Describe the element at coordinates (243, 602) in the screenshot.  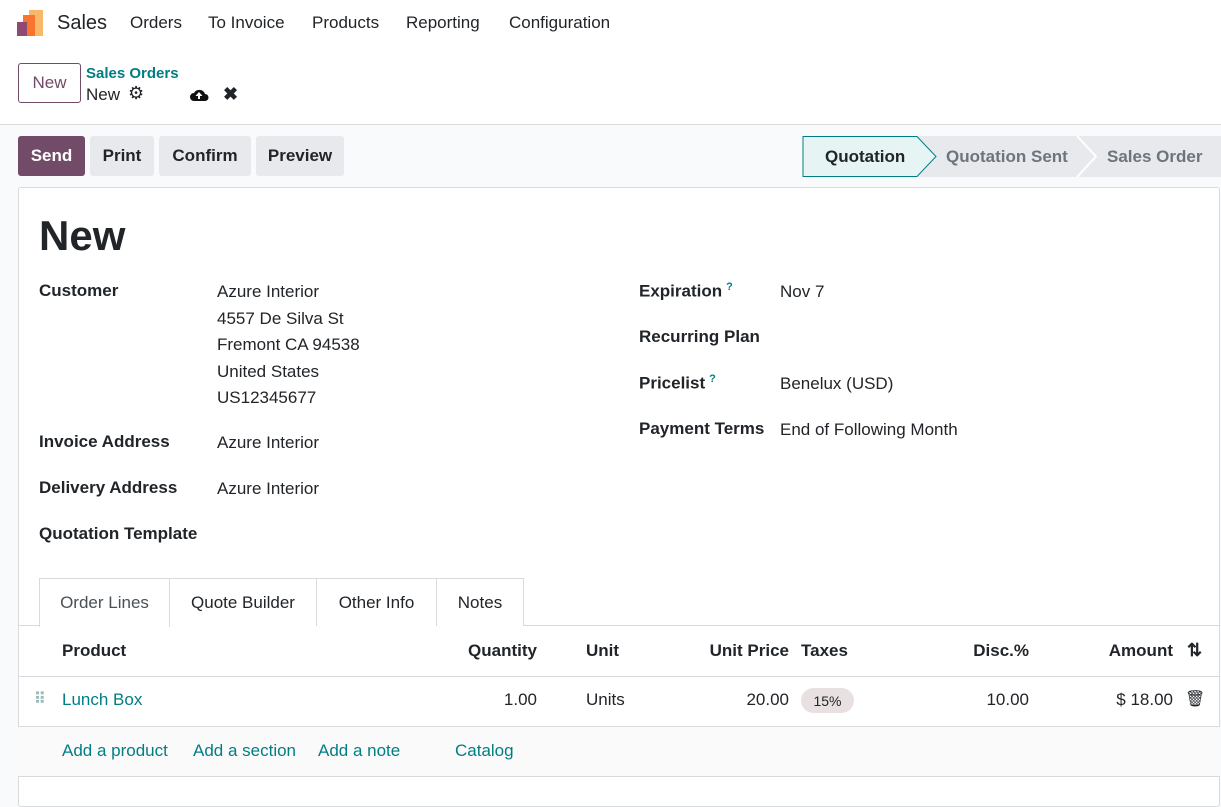
I see `tab-quote-builder: Quote Builder` at that location.